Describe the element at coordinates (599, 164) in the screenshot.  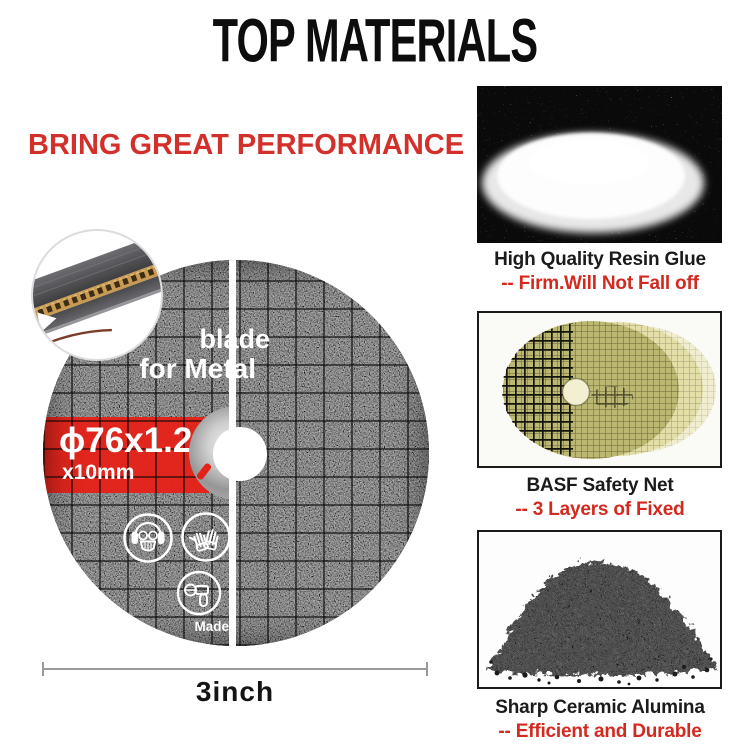
I see `resin-glue-photo` at that location.